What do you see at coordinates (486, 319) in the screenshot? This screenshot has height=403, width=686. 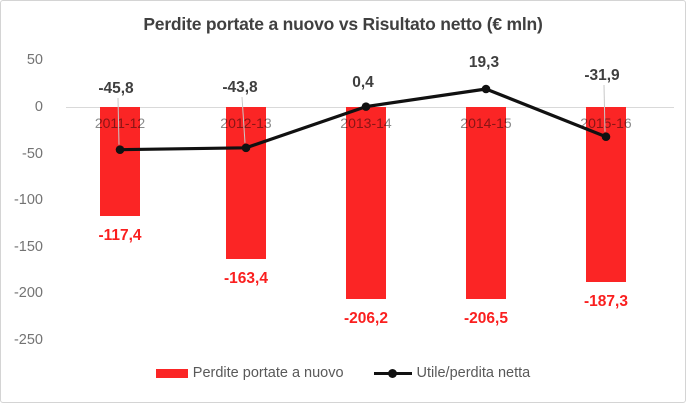 I see `bar-data-label: -206,5` at bounding box center [486, 319].